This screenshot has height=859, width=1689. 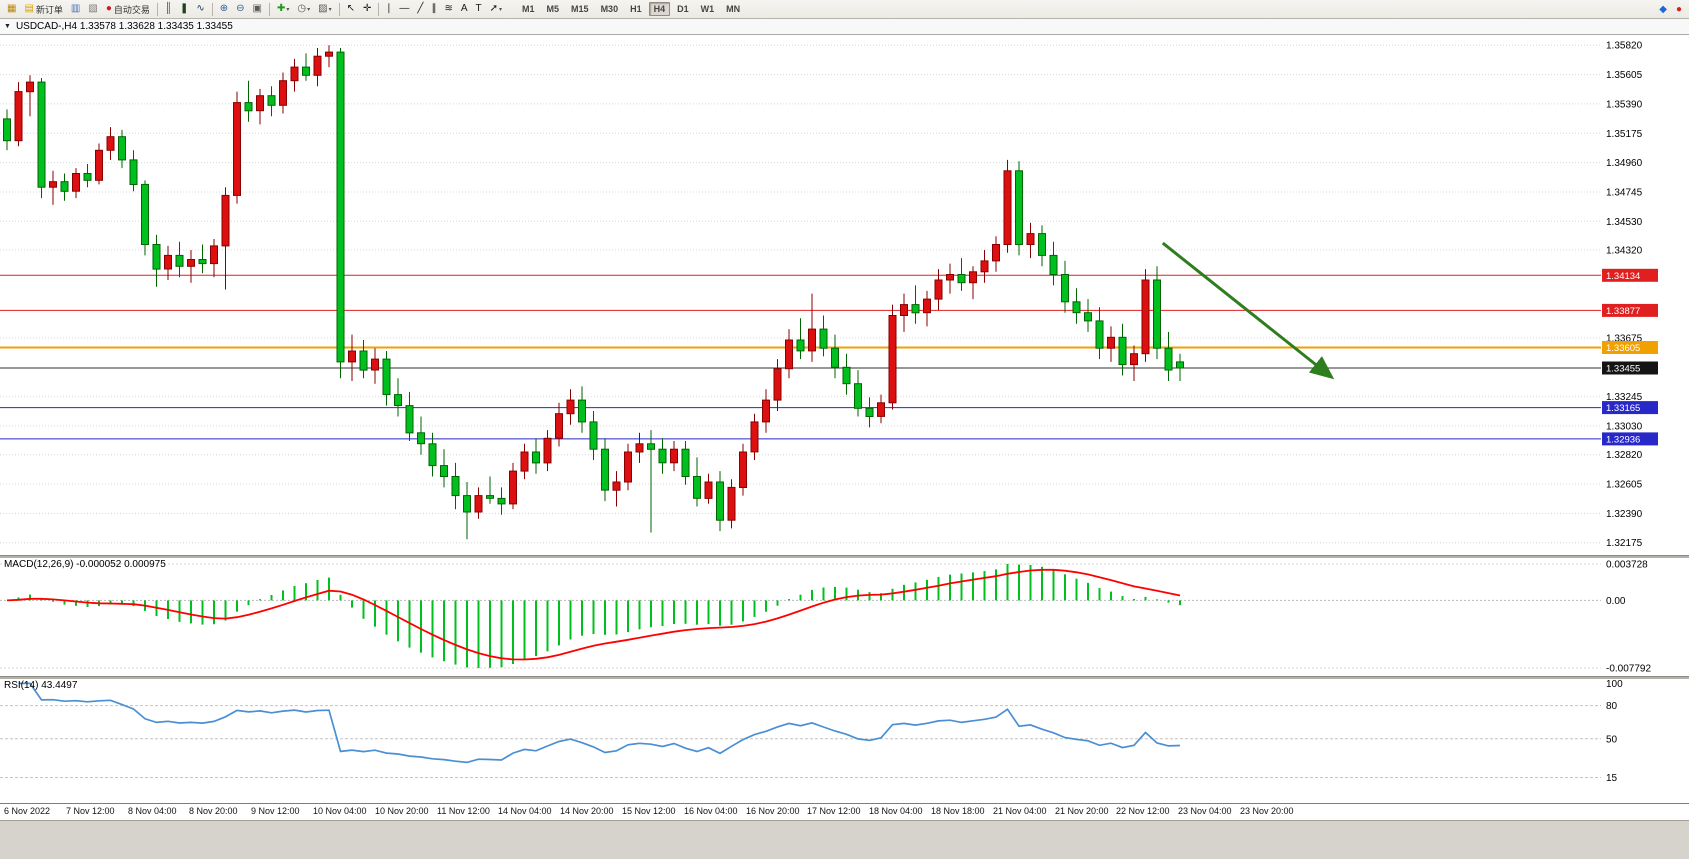 I want to click on toolbar-button-line-chart: ∿, so click(x=200, y=9).